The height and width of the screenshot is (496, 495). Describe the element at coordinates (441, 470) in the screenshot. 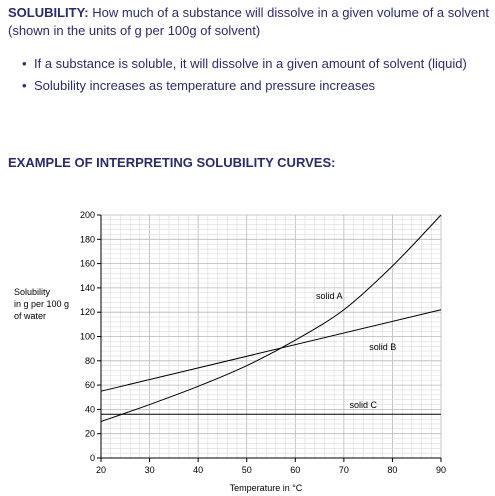

I see `x-tick-label: 90` at that location.